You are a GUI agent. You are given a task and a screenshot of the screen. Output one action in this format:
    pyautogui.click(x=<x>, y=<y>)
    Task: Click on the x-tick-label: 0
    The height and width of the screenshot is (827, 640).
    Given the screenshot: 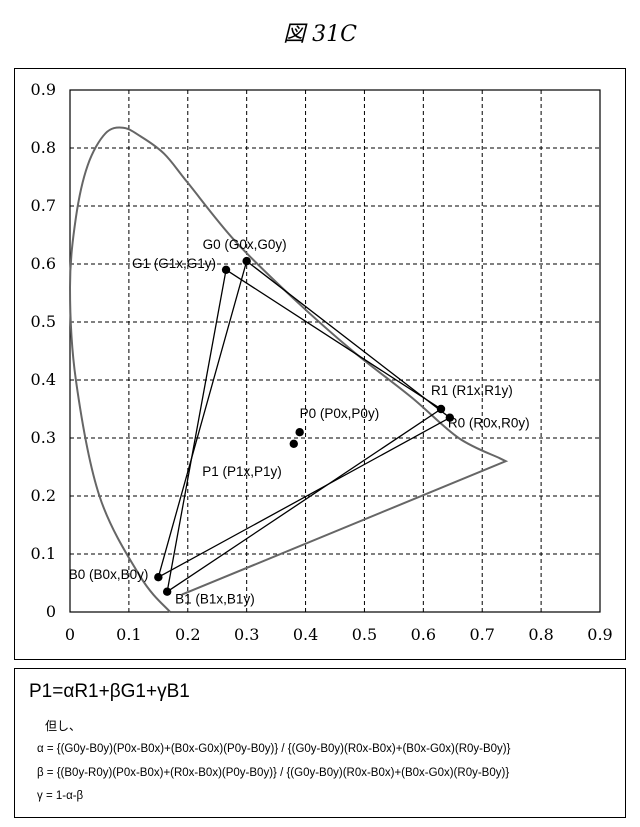 What is the action you would take?
    pyautogui.click(x=70, y=634)
    